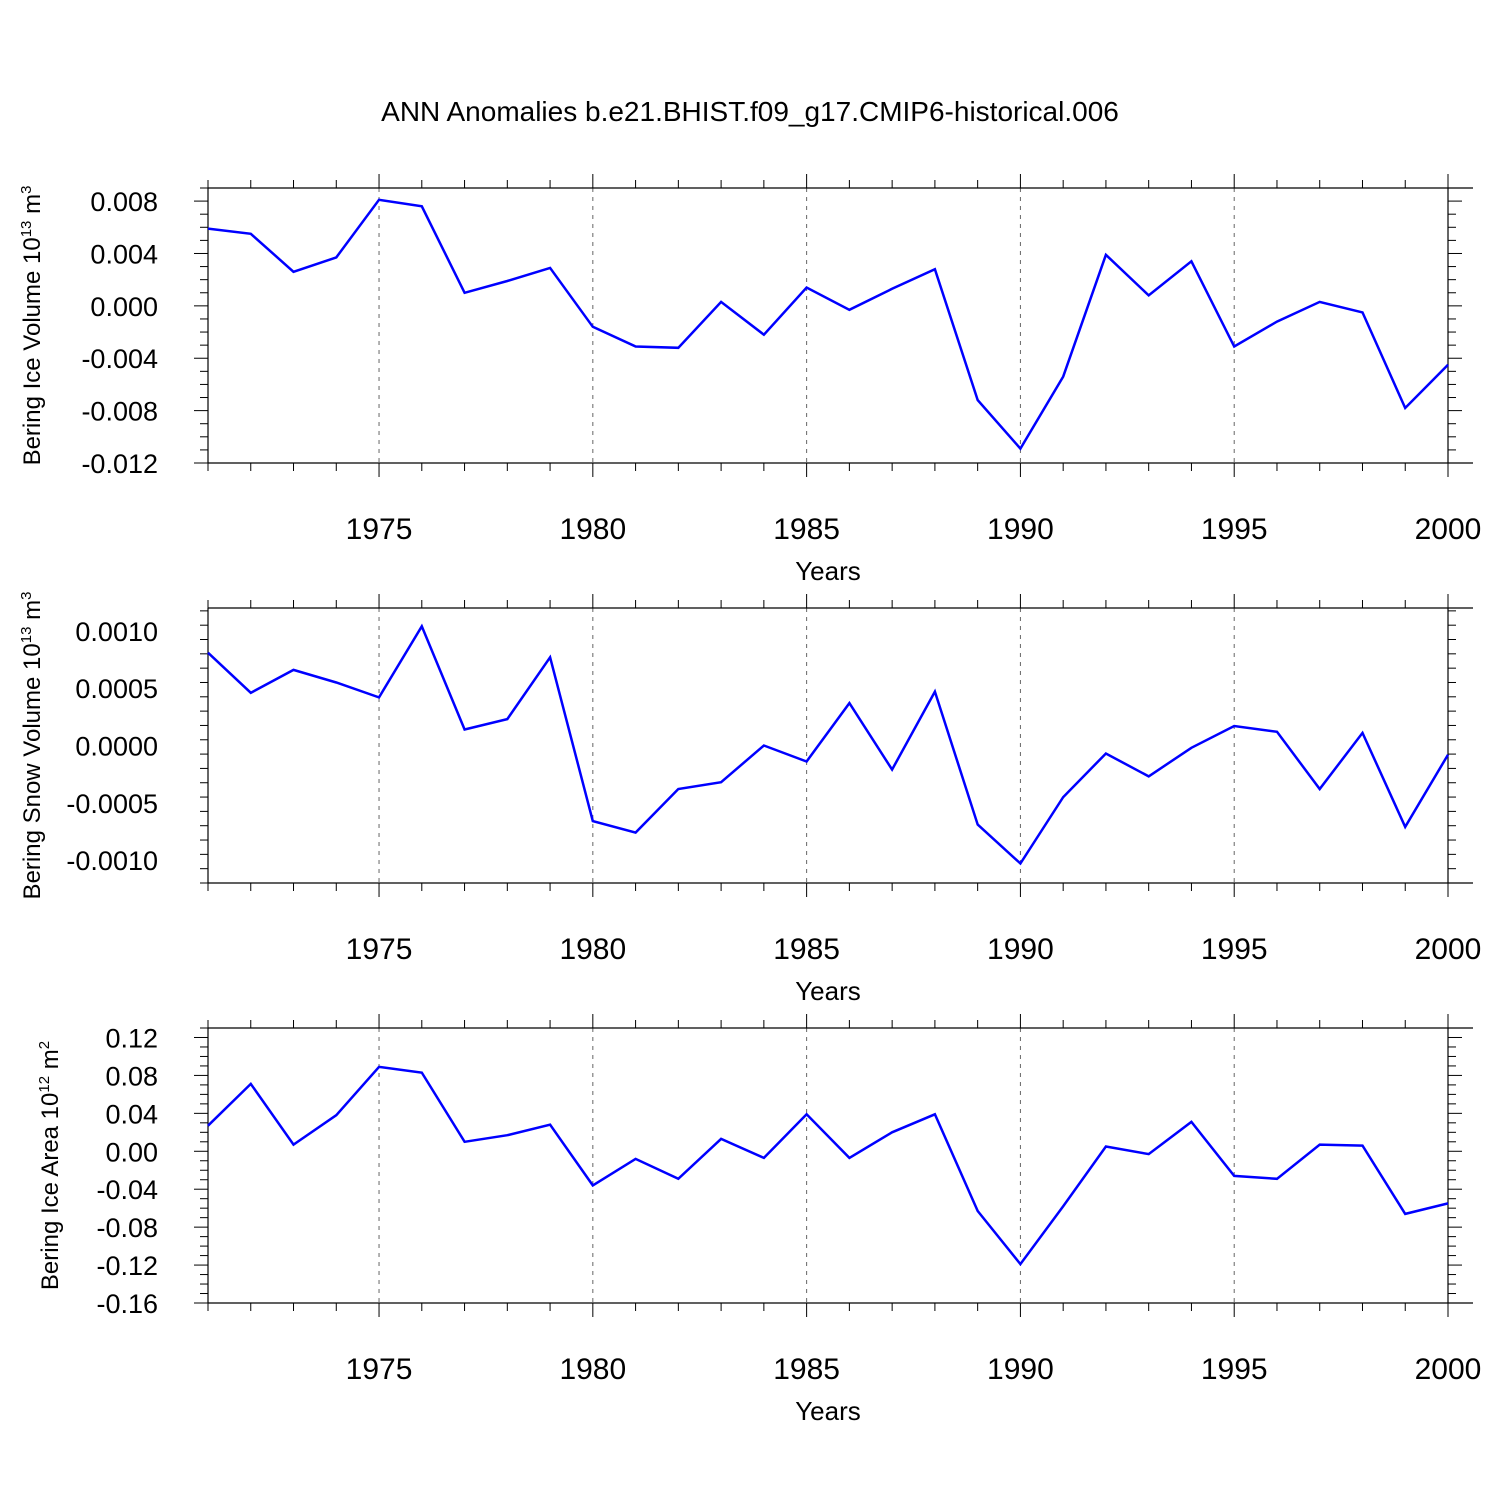 The width and height of the screenshot is (1500, 1500). I want to click on y-tick-label: -0.012, so click(119, 464).